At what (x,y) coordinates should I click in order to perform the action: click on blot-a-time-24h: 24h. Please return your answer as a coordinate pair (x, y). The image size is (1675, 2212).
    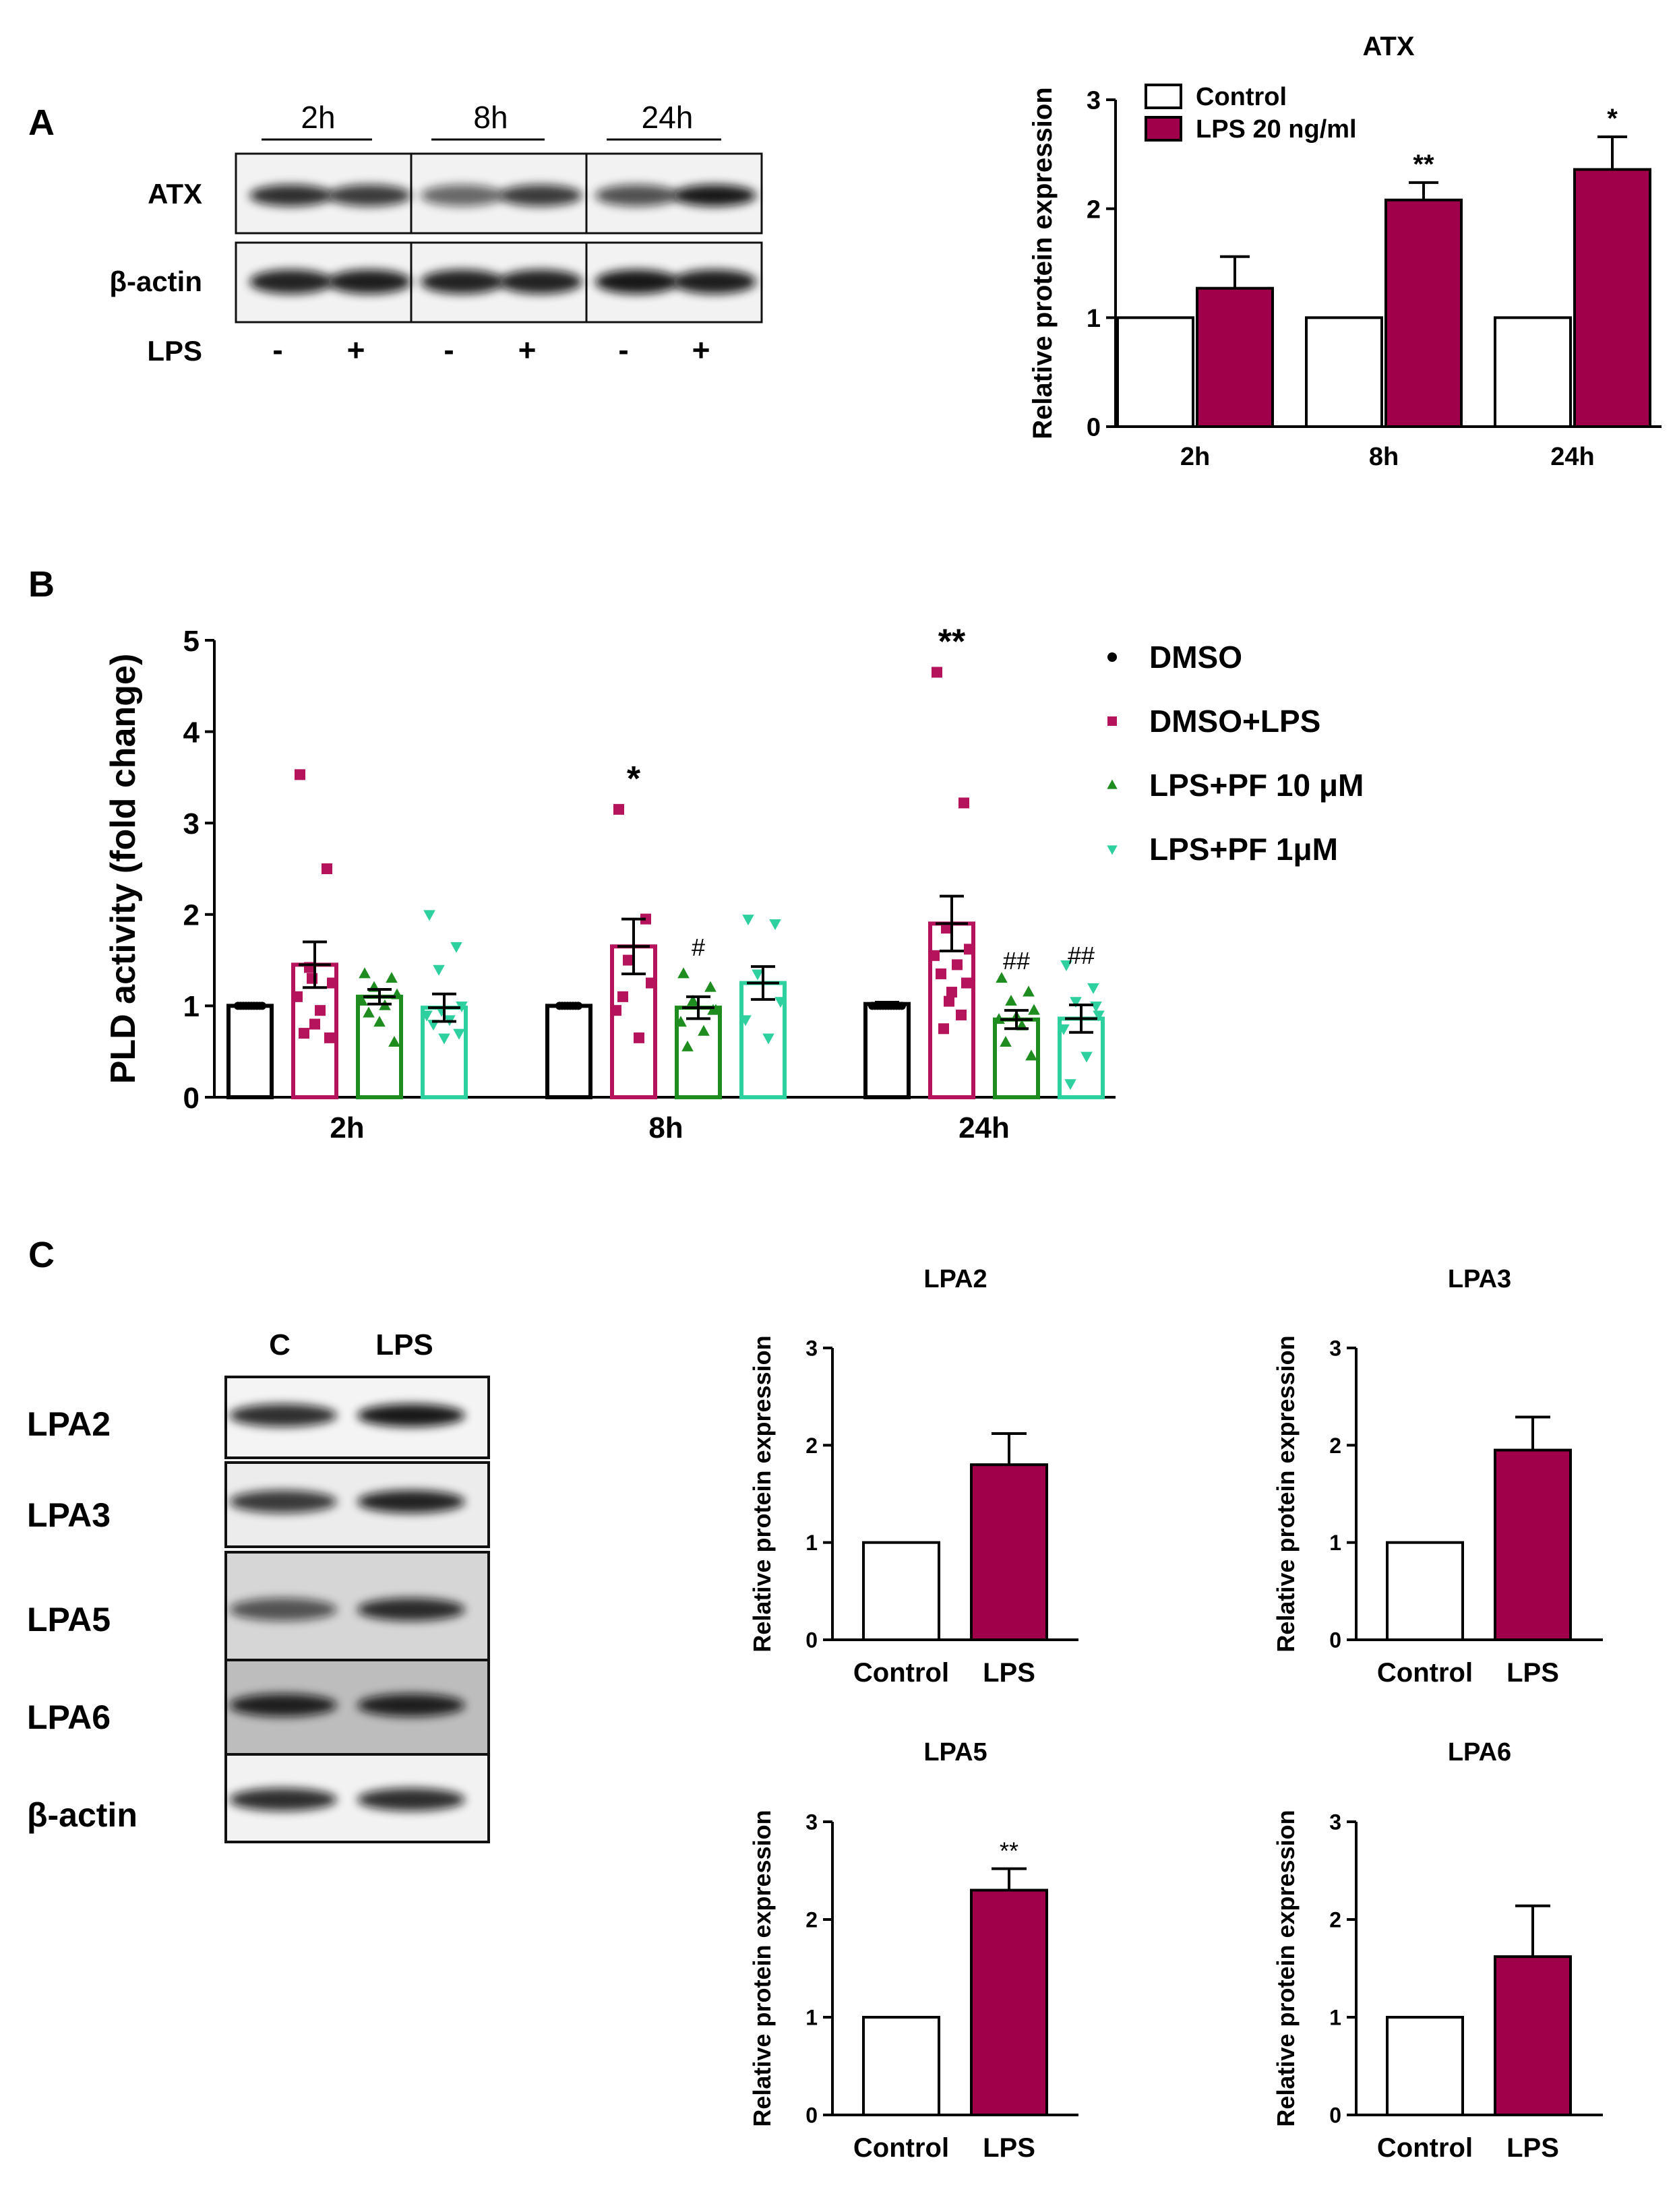
    Looking at the image, I should click on (668, 117).